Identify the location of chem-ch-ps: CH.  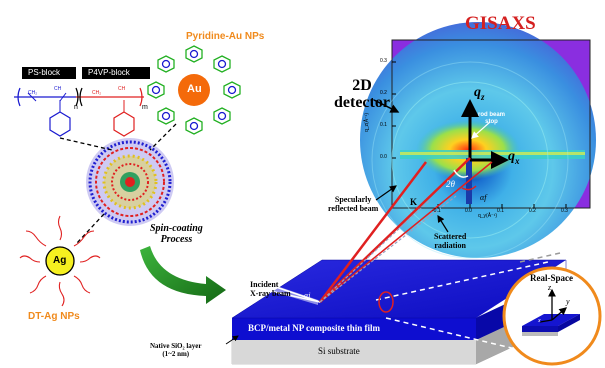
(58, 89).